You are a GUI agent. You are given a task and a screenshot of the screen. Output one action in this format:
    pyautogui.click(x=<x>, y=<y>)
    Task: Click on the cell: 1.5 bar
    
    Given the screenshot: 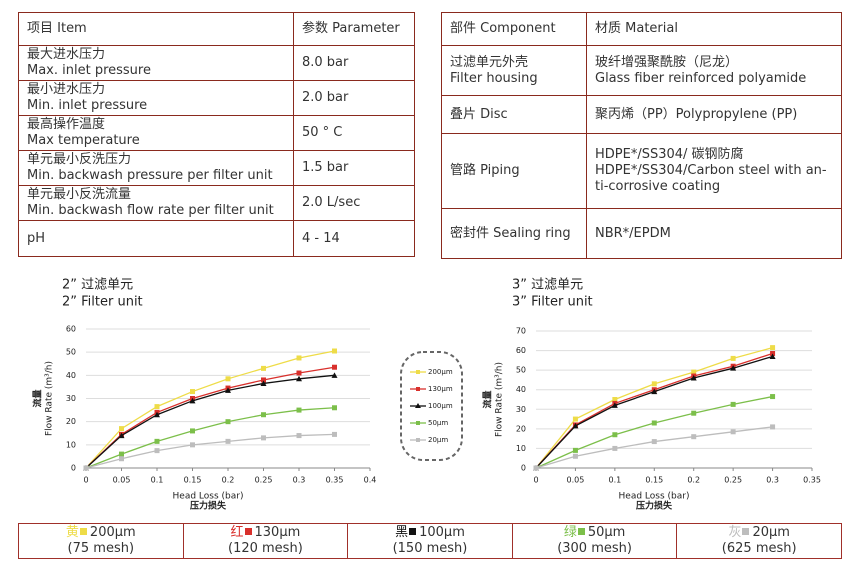 What is the action you would take?
    pyautogui.click(x=354, y=168)
    